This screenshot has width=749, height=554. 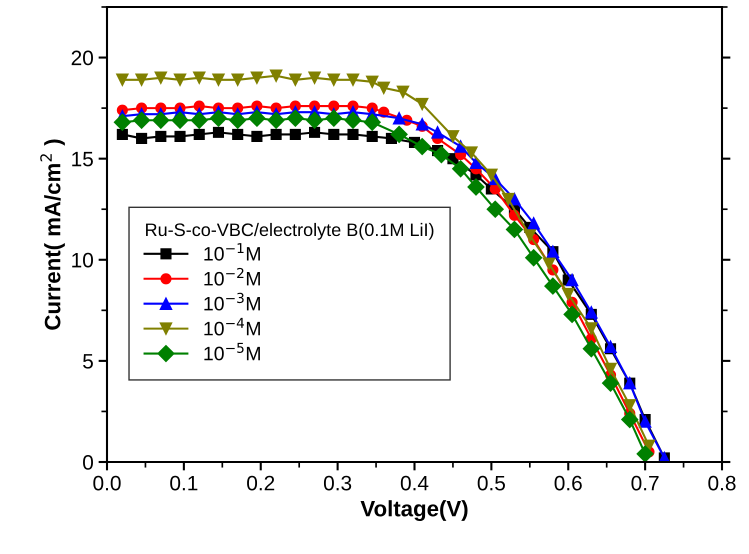 I want to click on legend-title: Ru-S-co-VBC/electrolyte B(0.1M LiI), so click(x=290, y=231).